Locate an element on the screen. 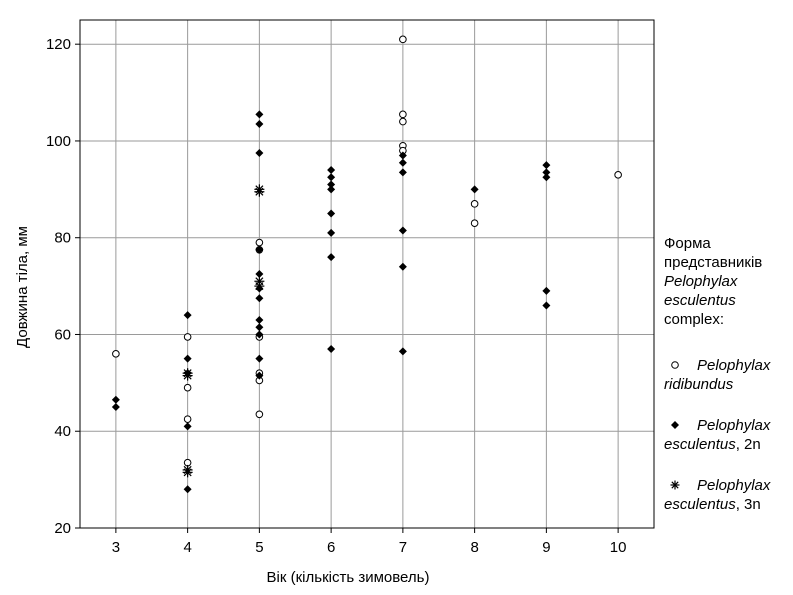 This screenshot has width=793, height=595. y-axis-ticks: 20 40 60 80 100 120 is located at coordinates (63, 286).